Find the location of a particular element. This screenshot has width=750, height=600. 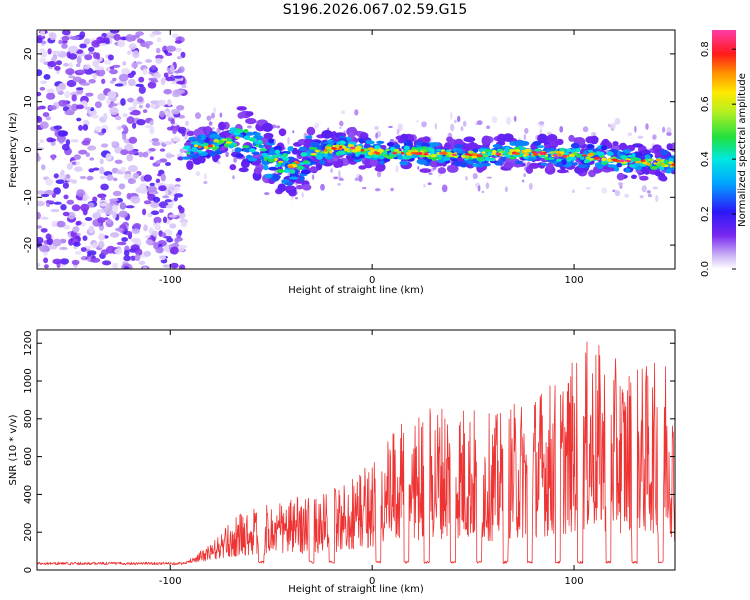

x-tick-label: 0 is located at coordinates (372, 581).